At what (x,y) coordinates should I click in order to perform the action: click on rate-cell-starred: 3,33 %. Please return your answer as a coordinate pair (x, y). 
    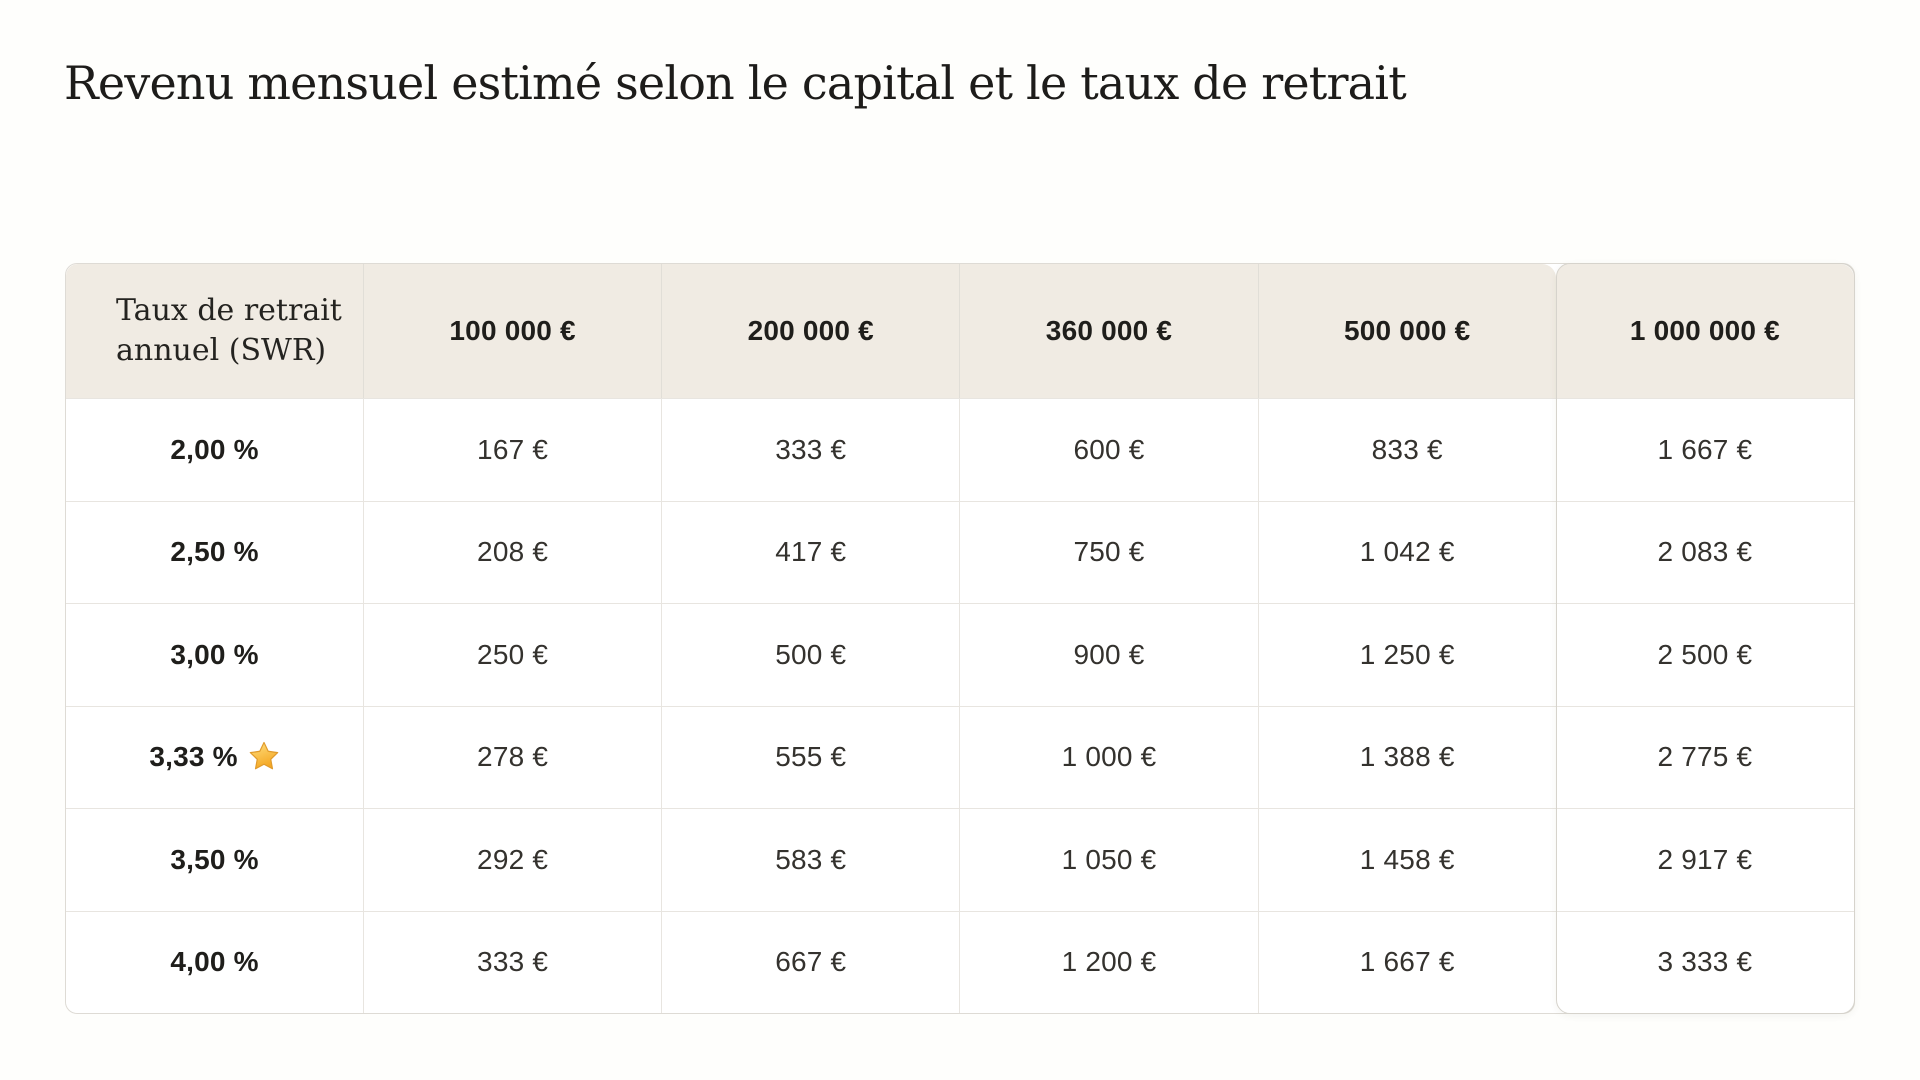
    Looking at the image, I should click on (214, 756).